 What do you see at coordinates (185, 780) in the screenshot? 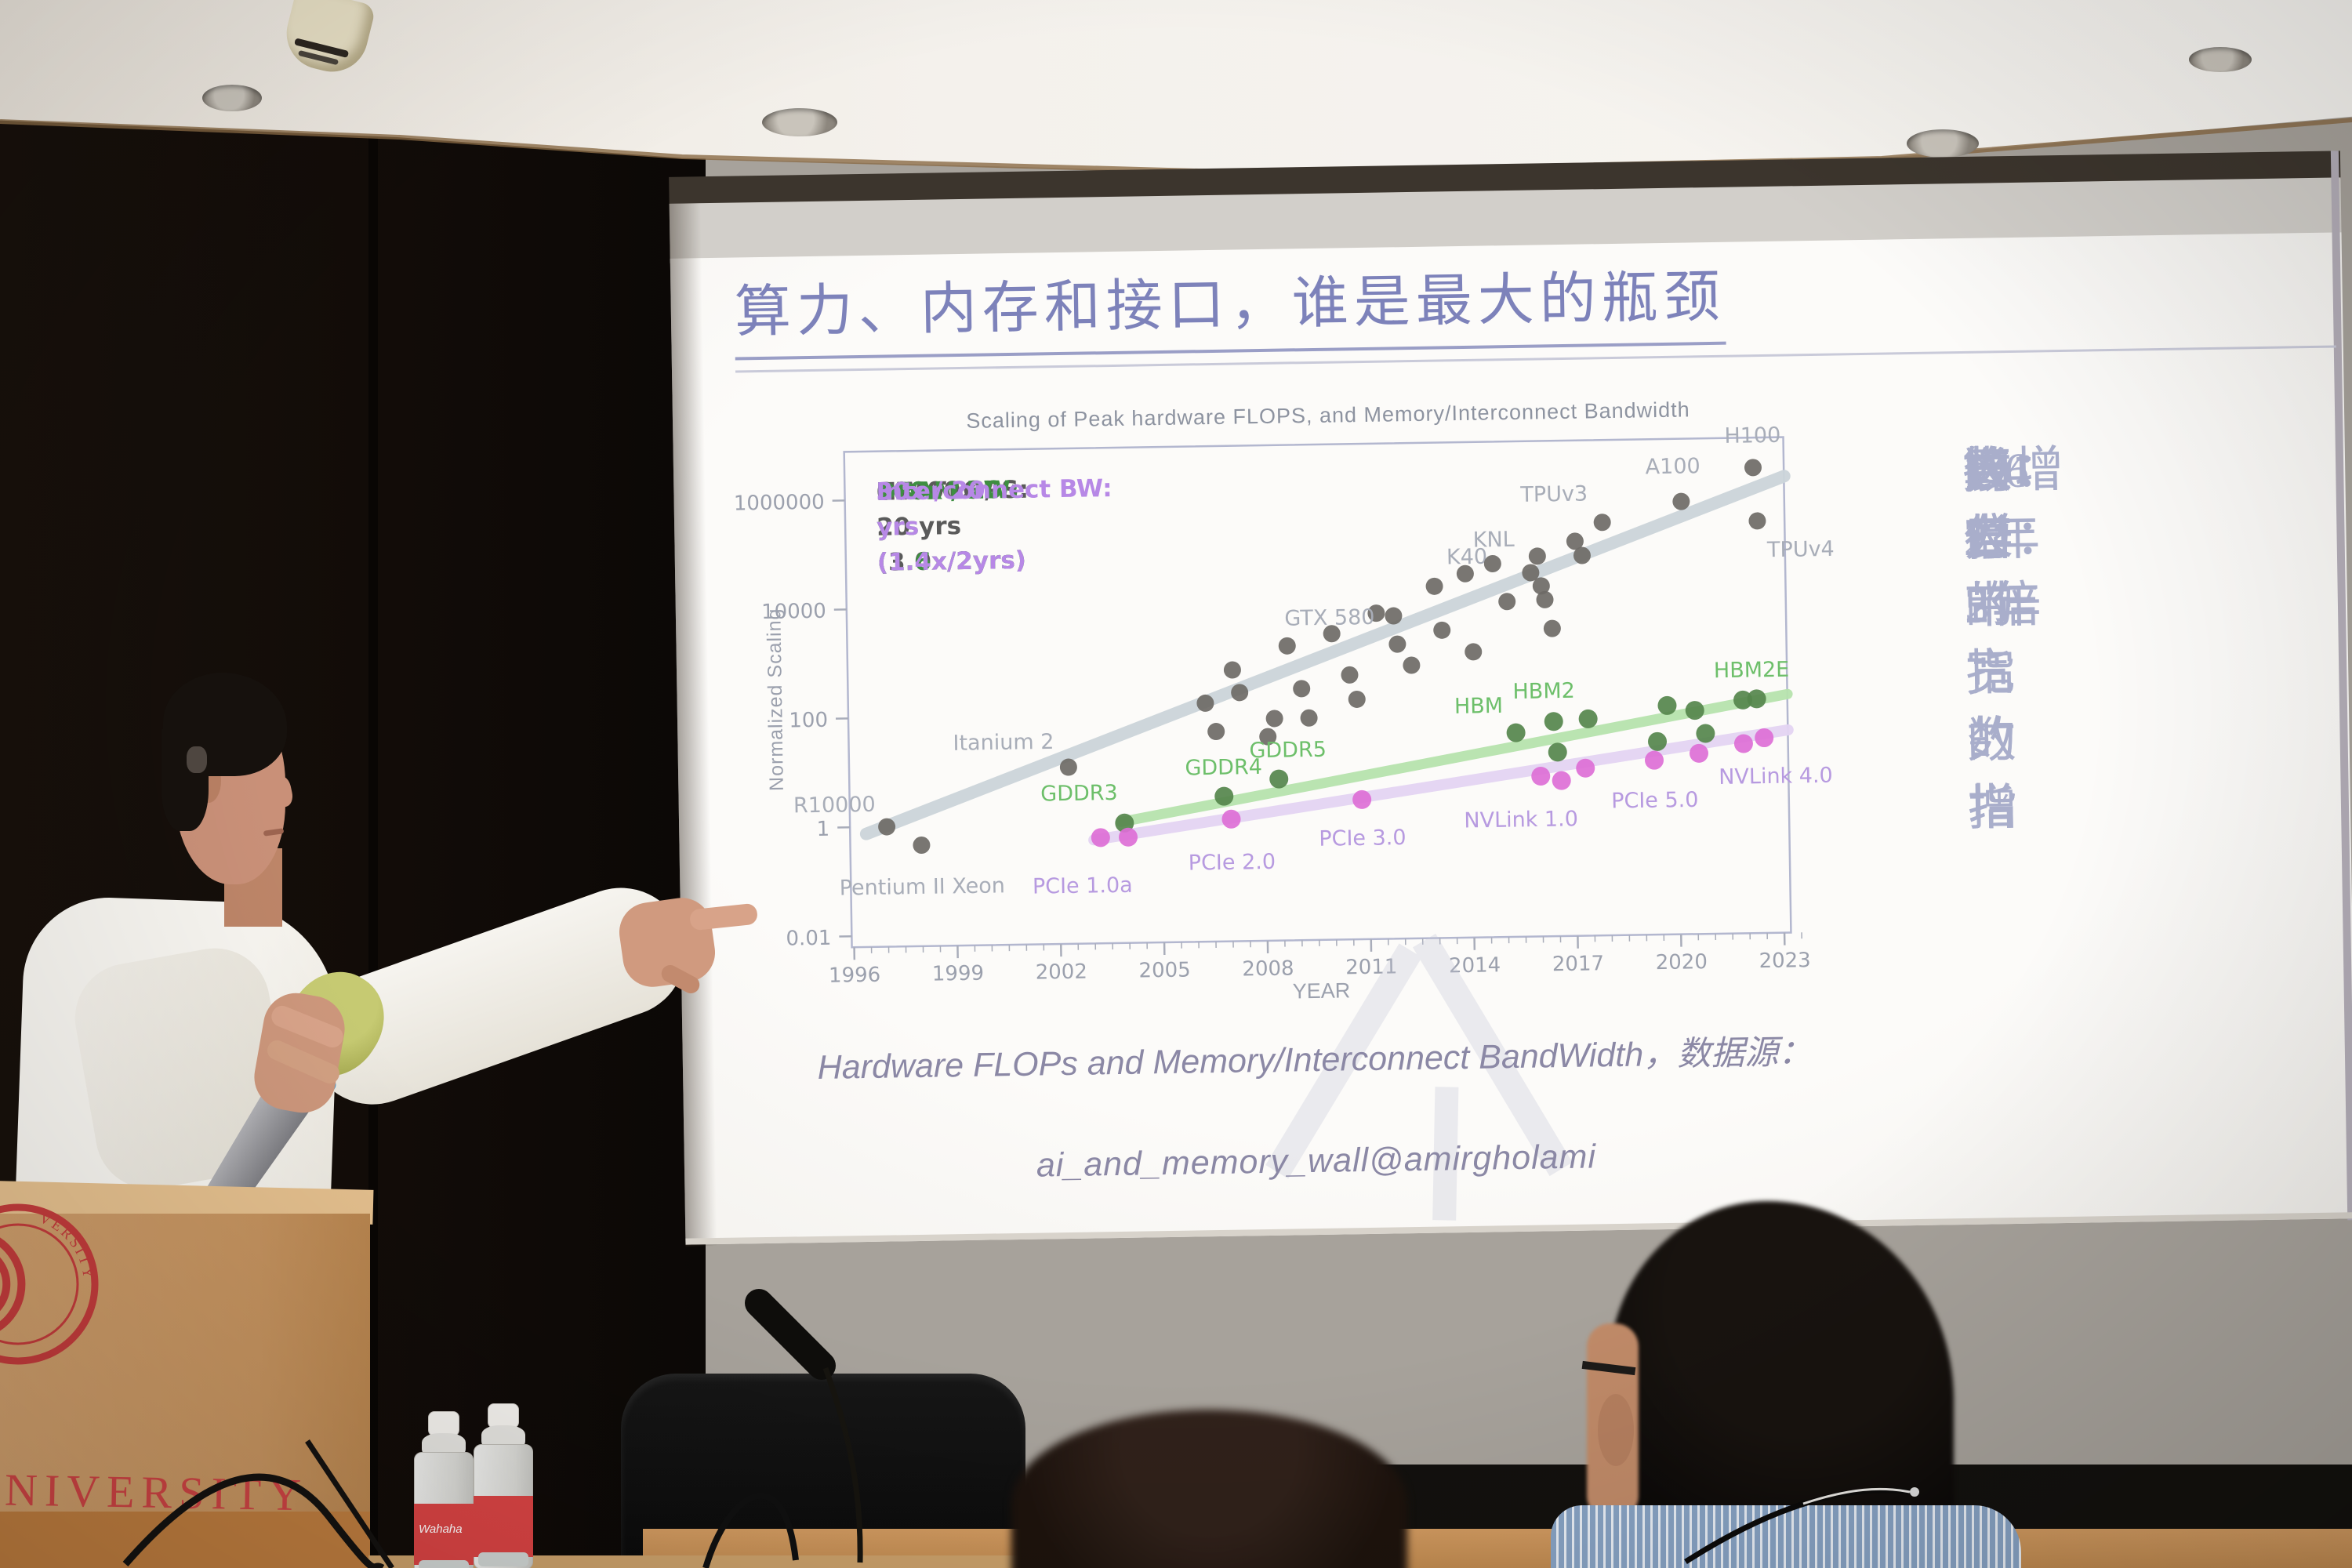
I see `presenter-hair-back` at bounding box center [185, 780].